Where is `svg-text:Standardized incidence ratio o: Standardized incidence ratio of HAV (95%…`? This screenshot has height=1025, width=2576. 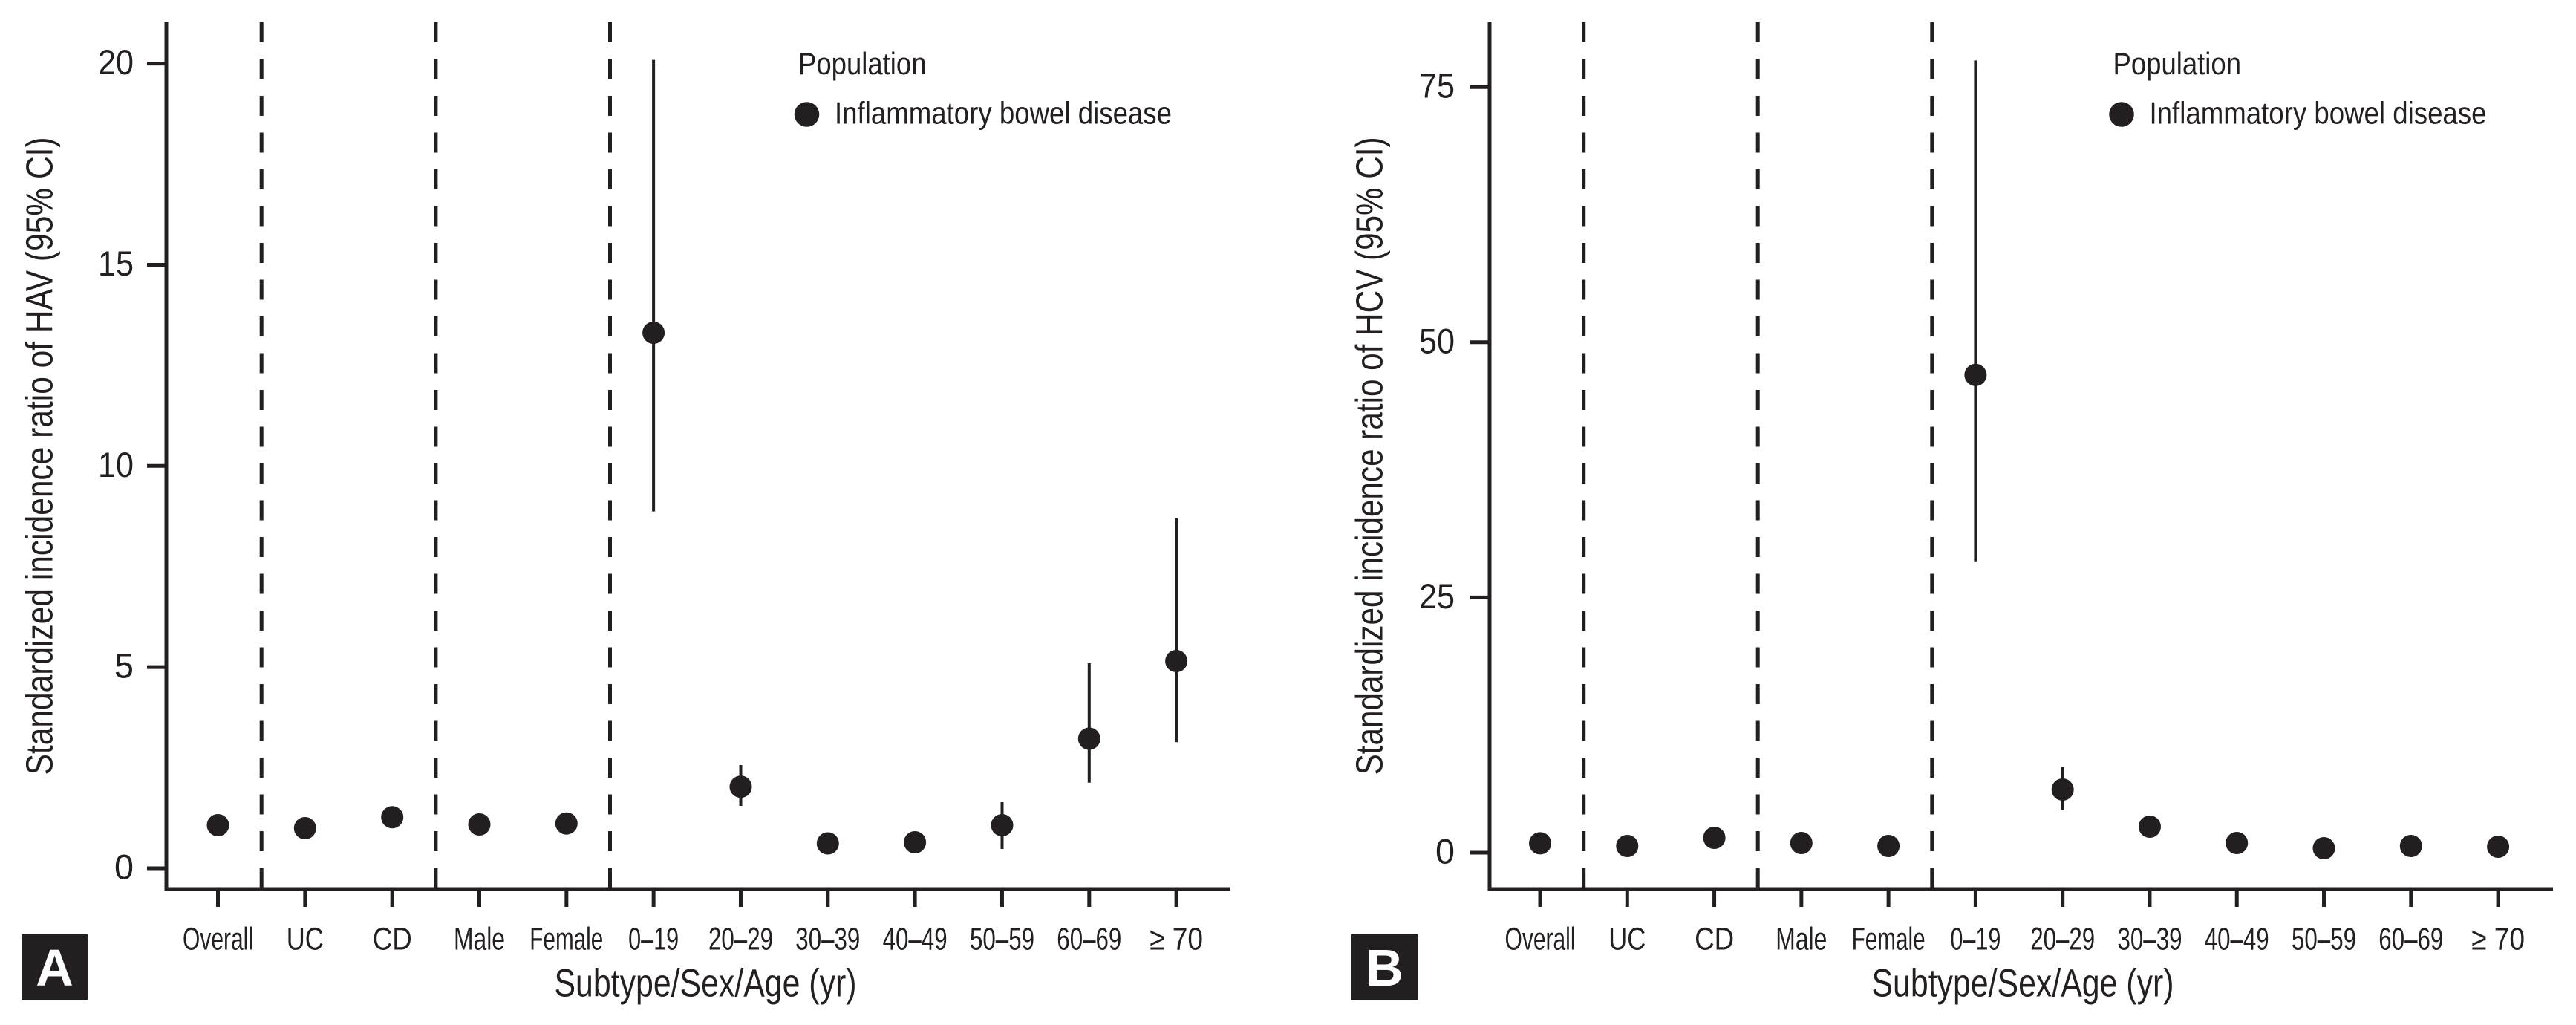
svg-text:Standardized incidence ratio o: Standardized incidence ratio of HAV (95%… is located at coordinates (40, 456).